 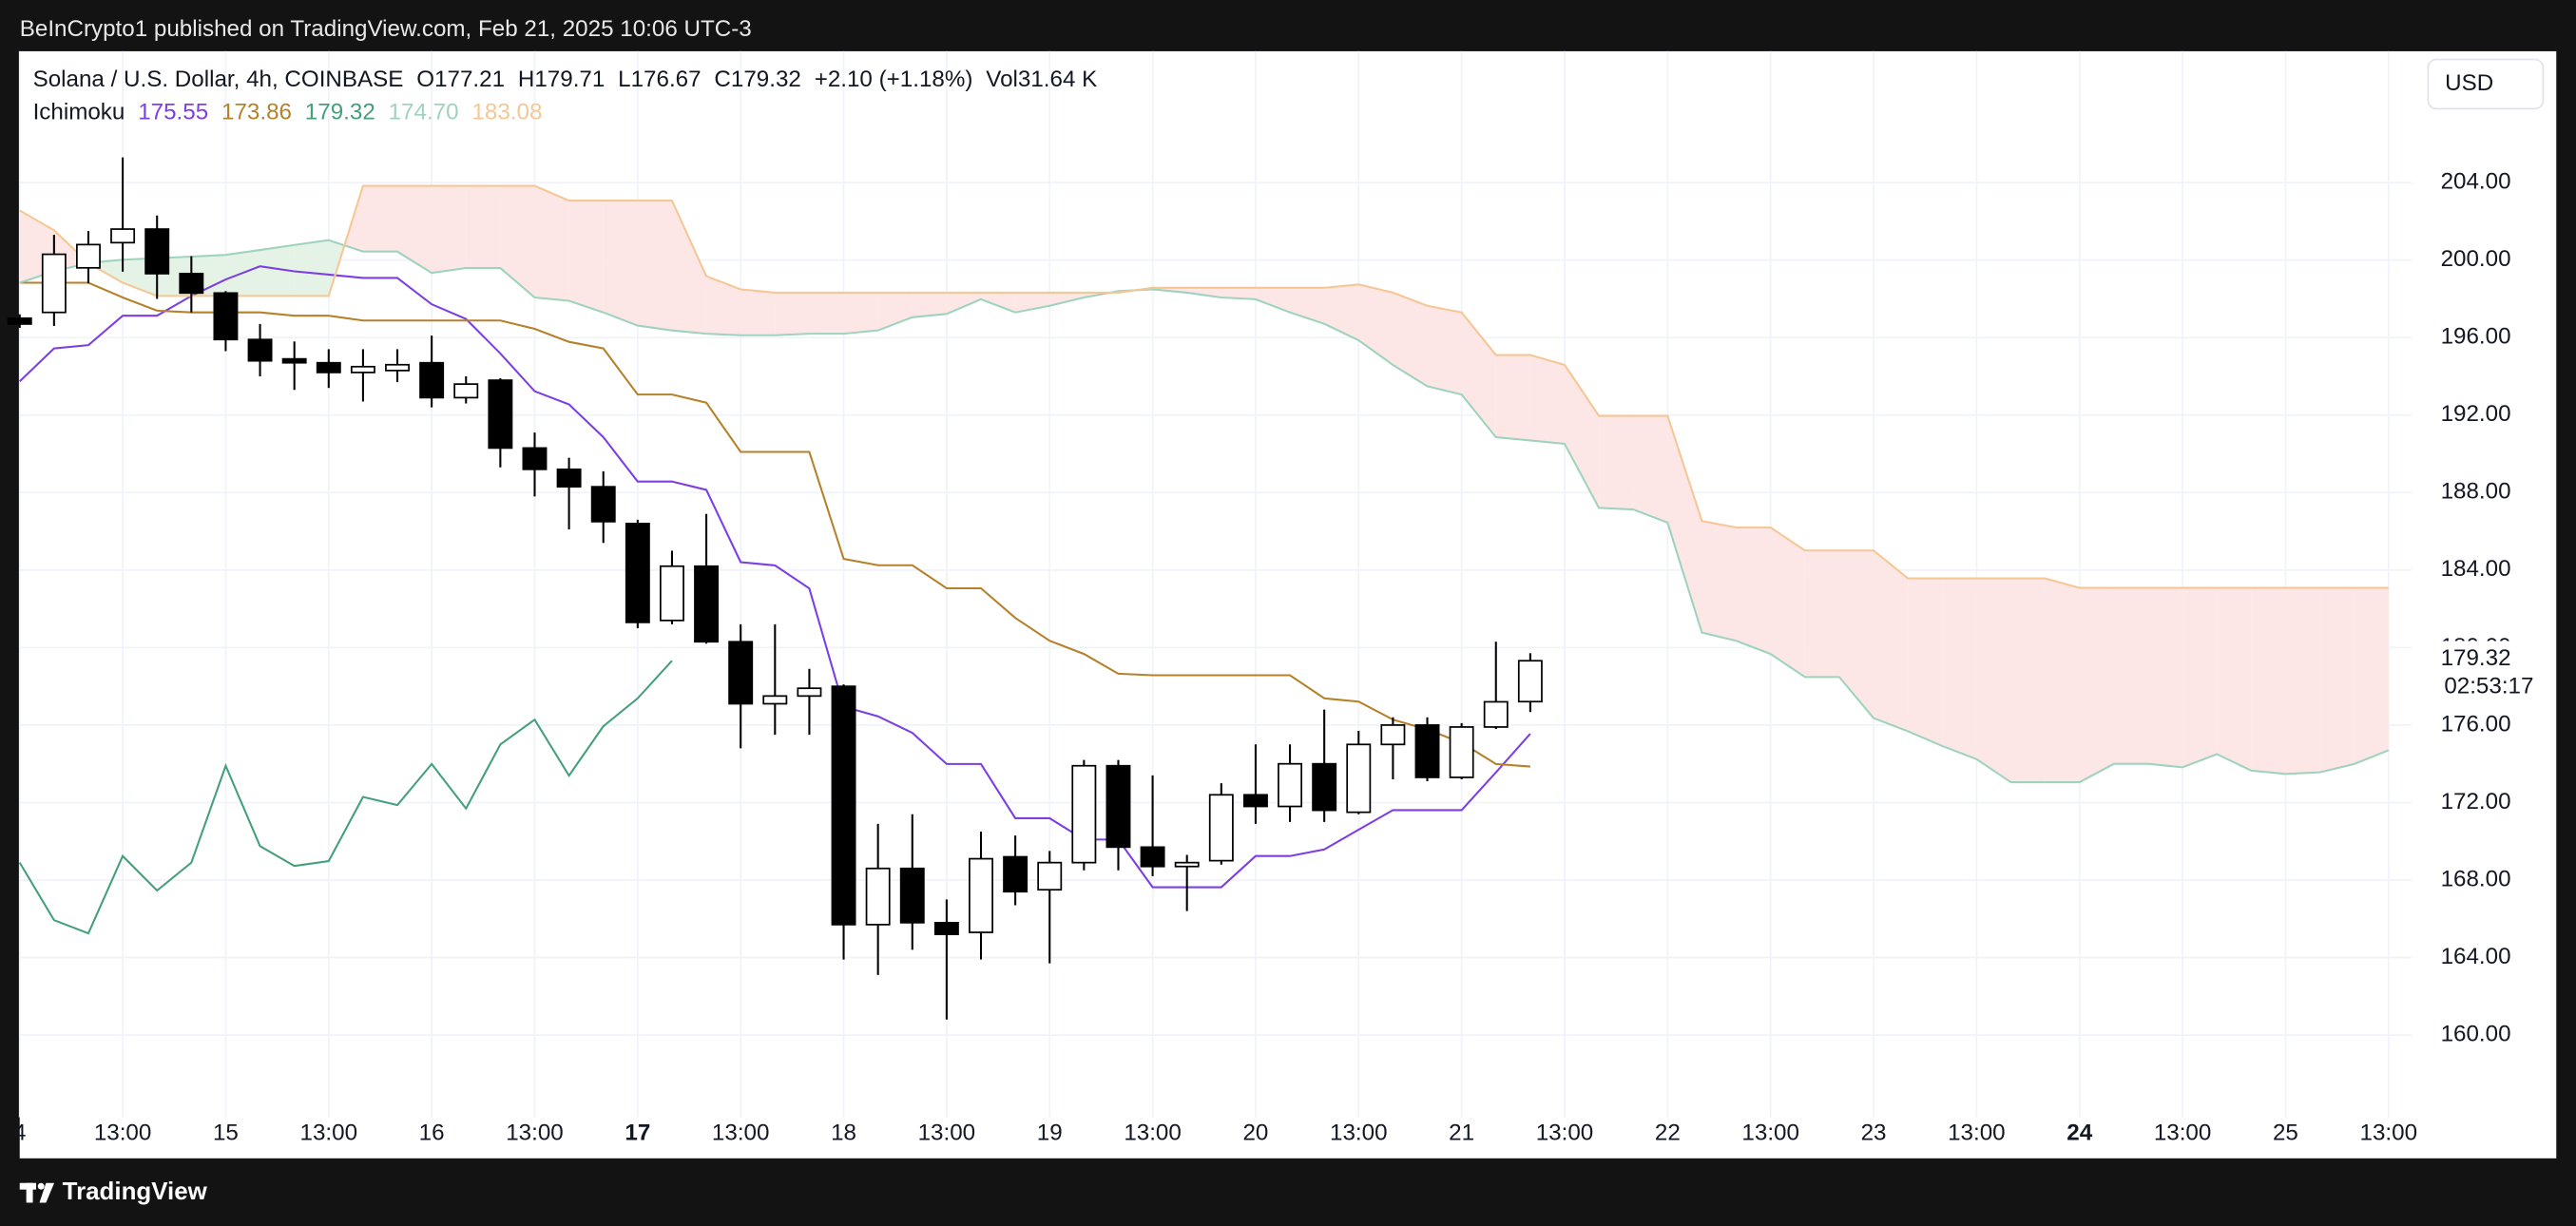 What do you see at coordinates (2476, 569) in the screenshot?
I see `y-tick-label: 184.00` at bounding box center [2476, 569].